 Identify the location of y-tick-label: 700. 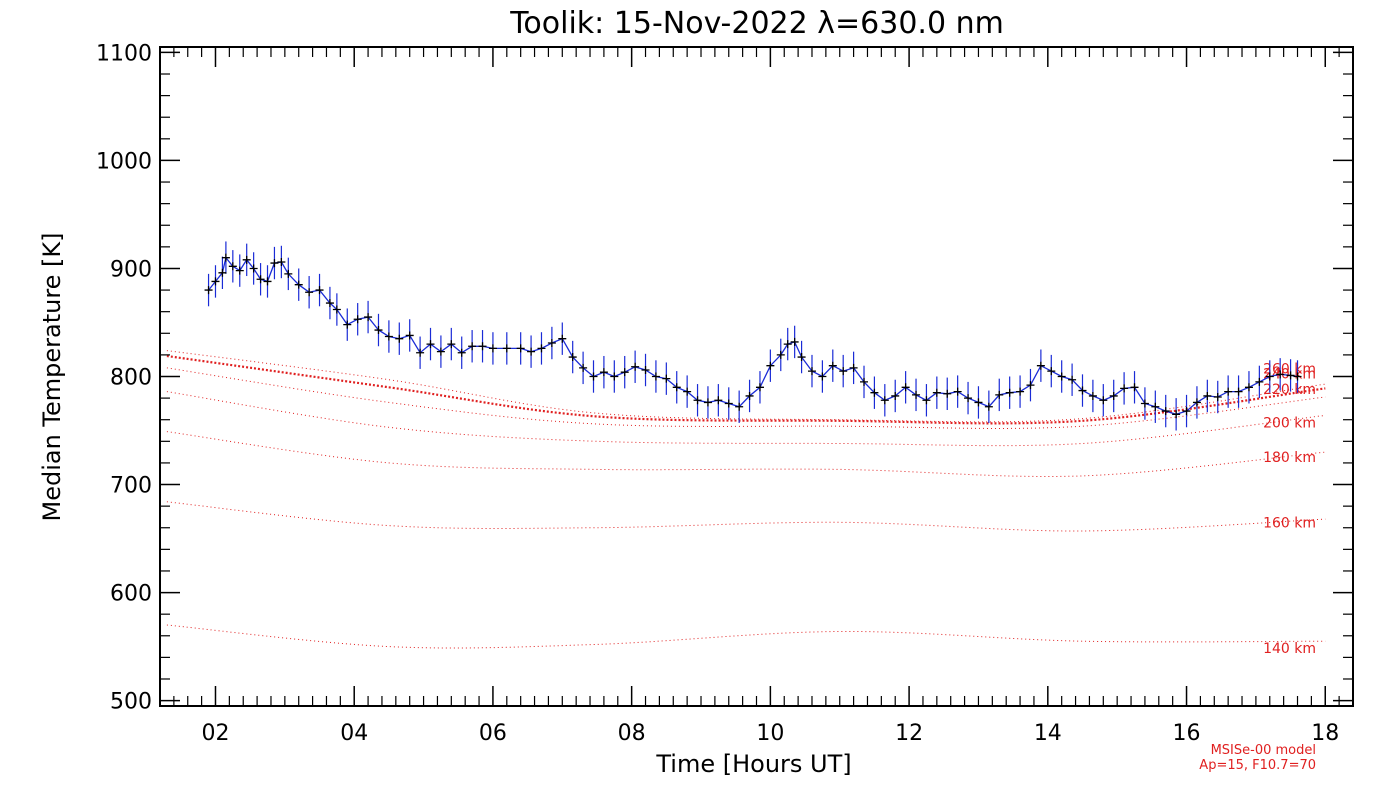
(131, 486).